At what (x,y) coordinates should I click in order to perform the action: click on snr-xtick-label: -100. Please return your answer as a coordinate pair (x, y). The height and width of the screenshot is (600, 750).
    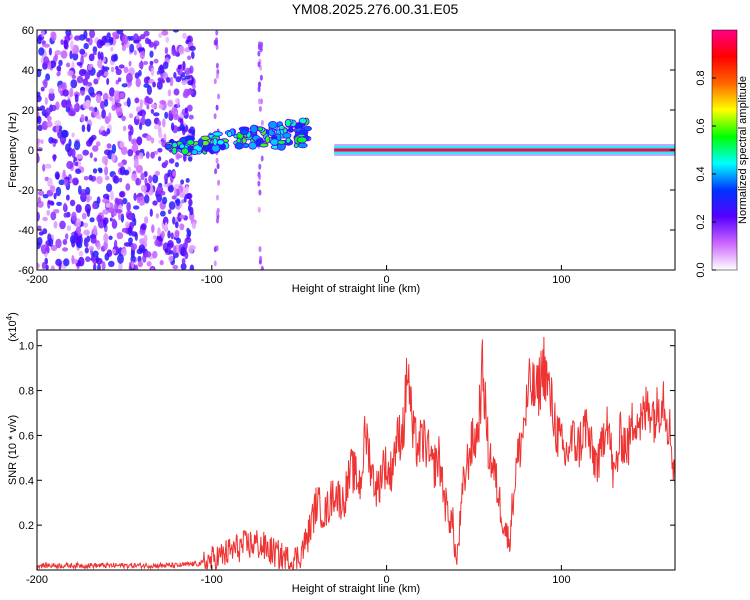
    Looking at the image, I should click on (212, 580).